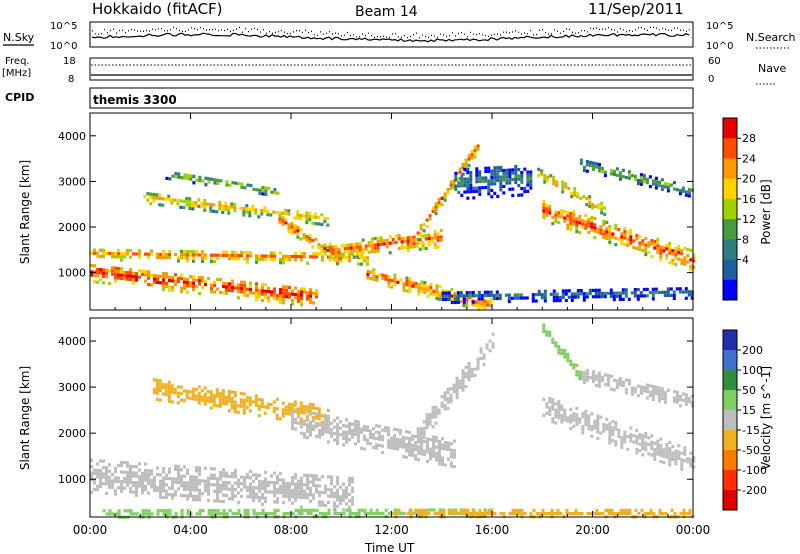 The image size is (800, 554). I want to click on freq-panel-frame, so click(391, 69).